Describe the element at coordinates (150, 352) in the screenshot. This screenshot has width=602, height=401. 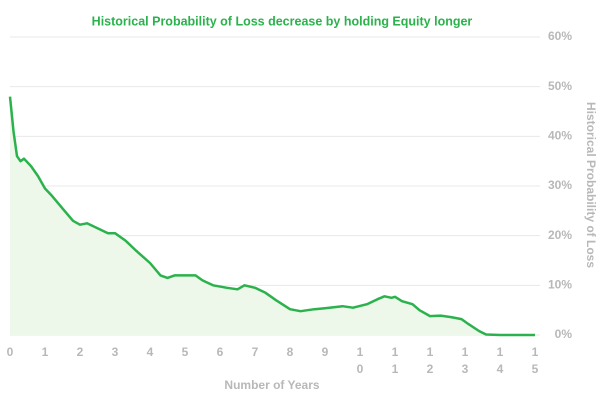
I see `x-tick-label: 4` at that location.